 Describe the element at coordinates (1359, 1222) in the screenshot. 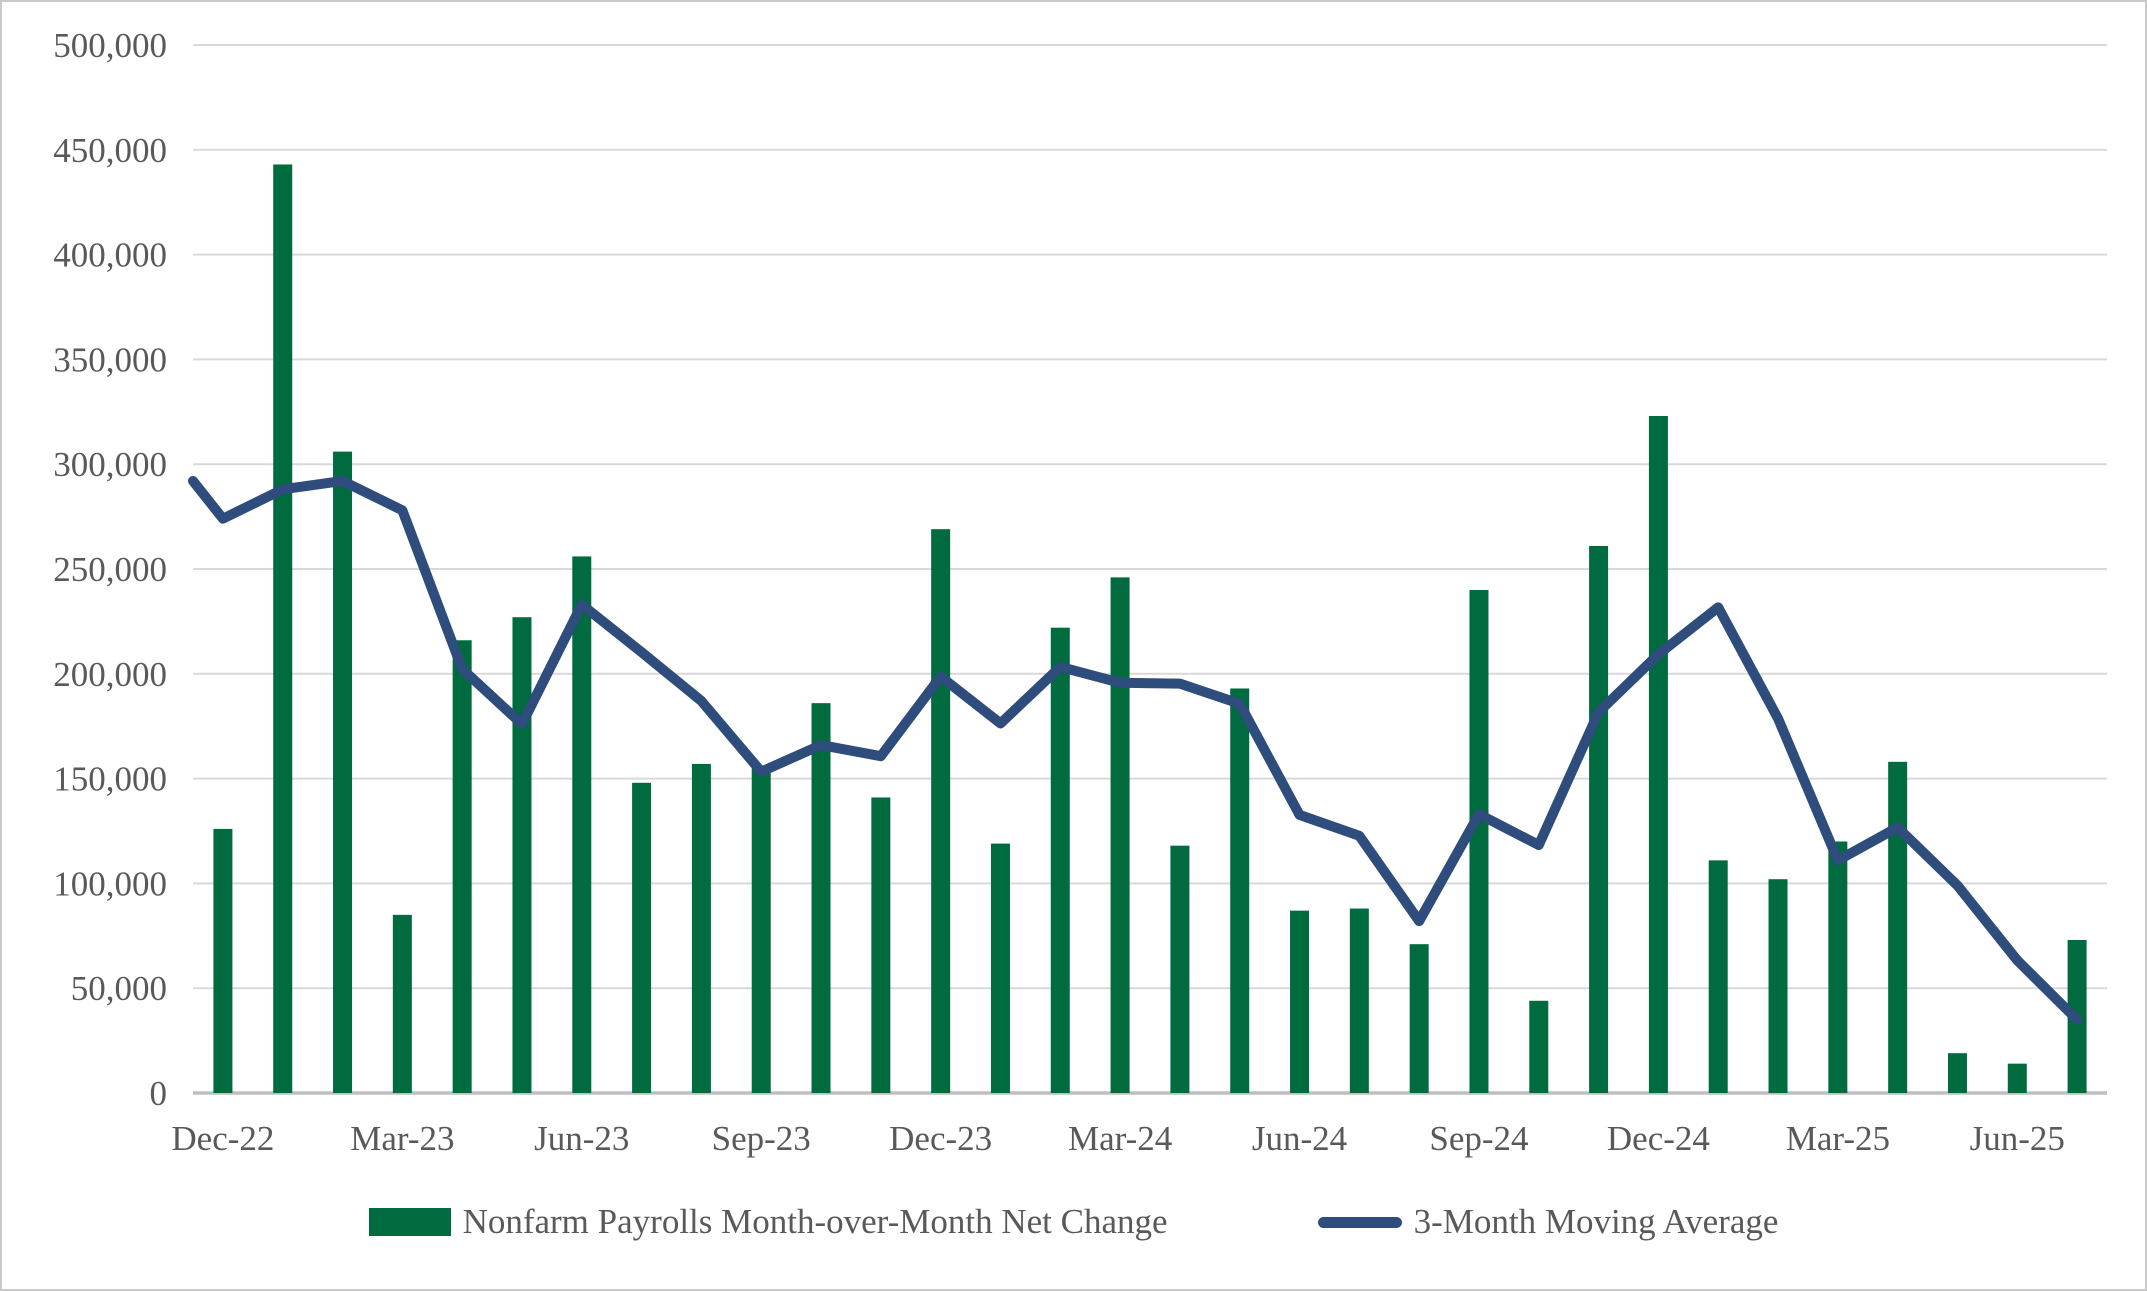

I see `line-series-swatch` at that location.